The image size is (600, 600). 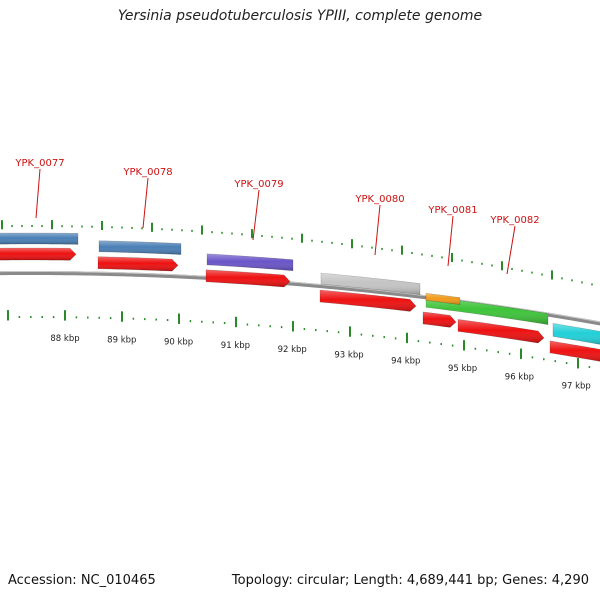 What do you see at coordinates (519, 377) in the screenshot?
I see `kbp-label: 96 kbp` at bounding box center [519, 377].